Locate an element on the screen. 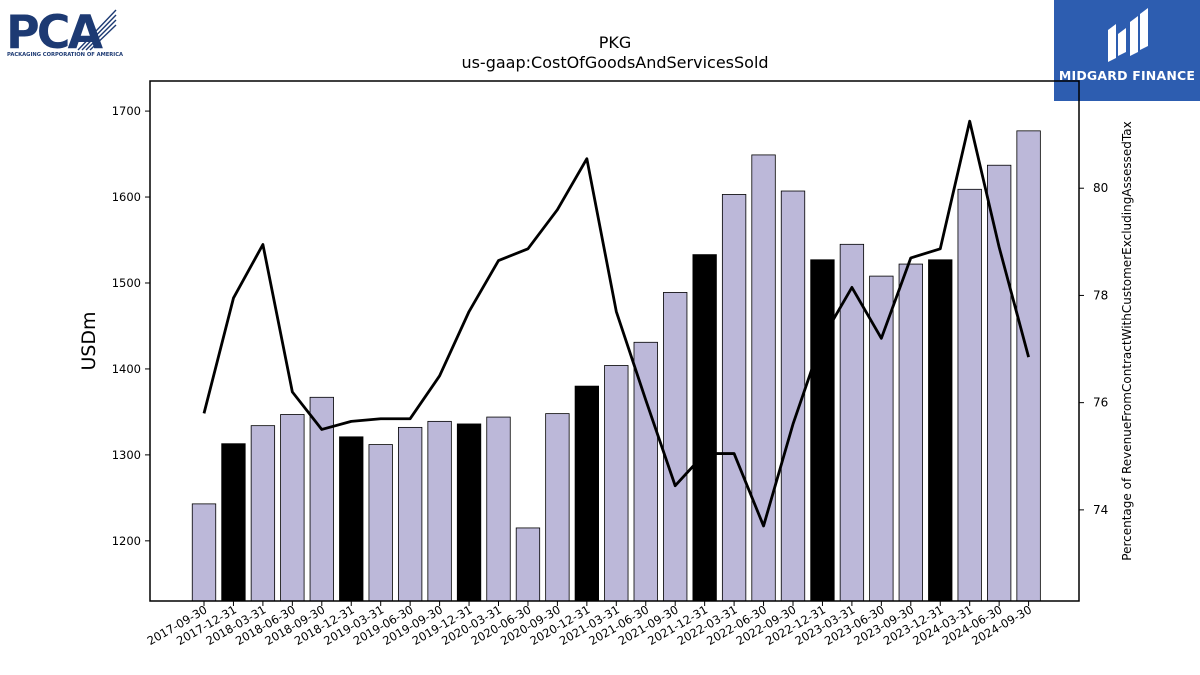 The height and width of the screenshot is (675, 1200). y-tick-label: 1200 is located at coordinates (126, 541).